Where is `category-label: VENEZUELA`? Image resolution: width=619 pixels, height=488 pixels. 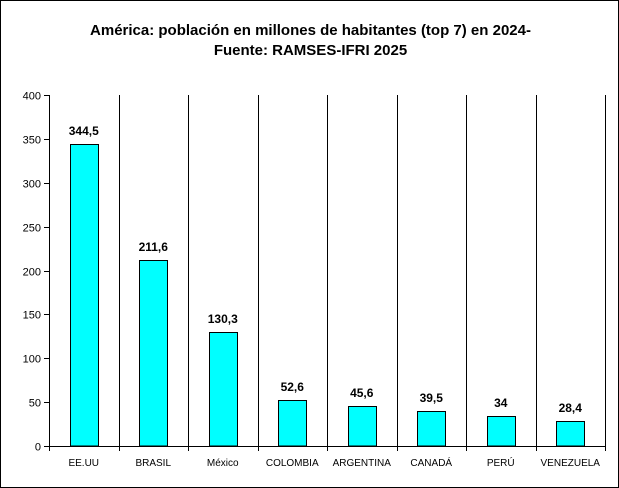 category-label: VENEZUELA is located at coordinates (571, 463).